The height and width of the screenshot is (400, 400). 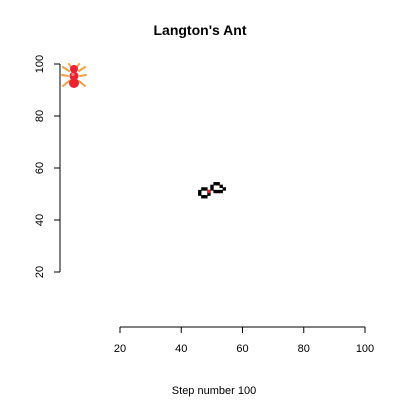 What do you see at coordinates (40, 64) in the screenshot?
I see `y-tick-label: 100` at bounding box center [40, 64].